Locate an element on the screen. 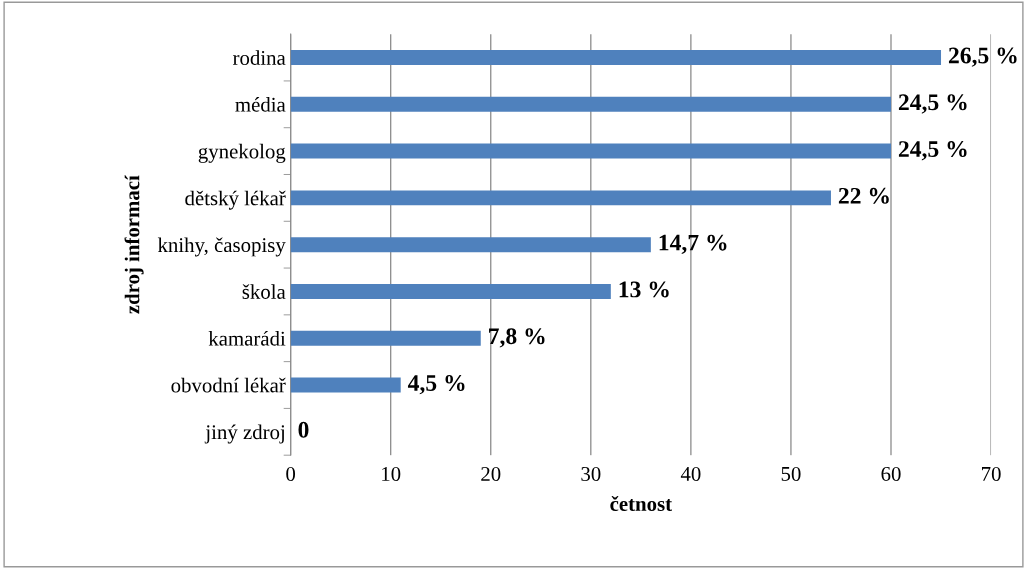  x-tick-label: 0 is located at coordinates (291, 473).